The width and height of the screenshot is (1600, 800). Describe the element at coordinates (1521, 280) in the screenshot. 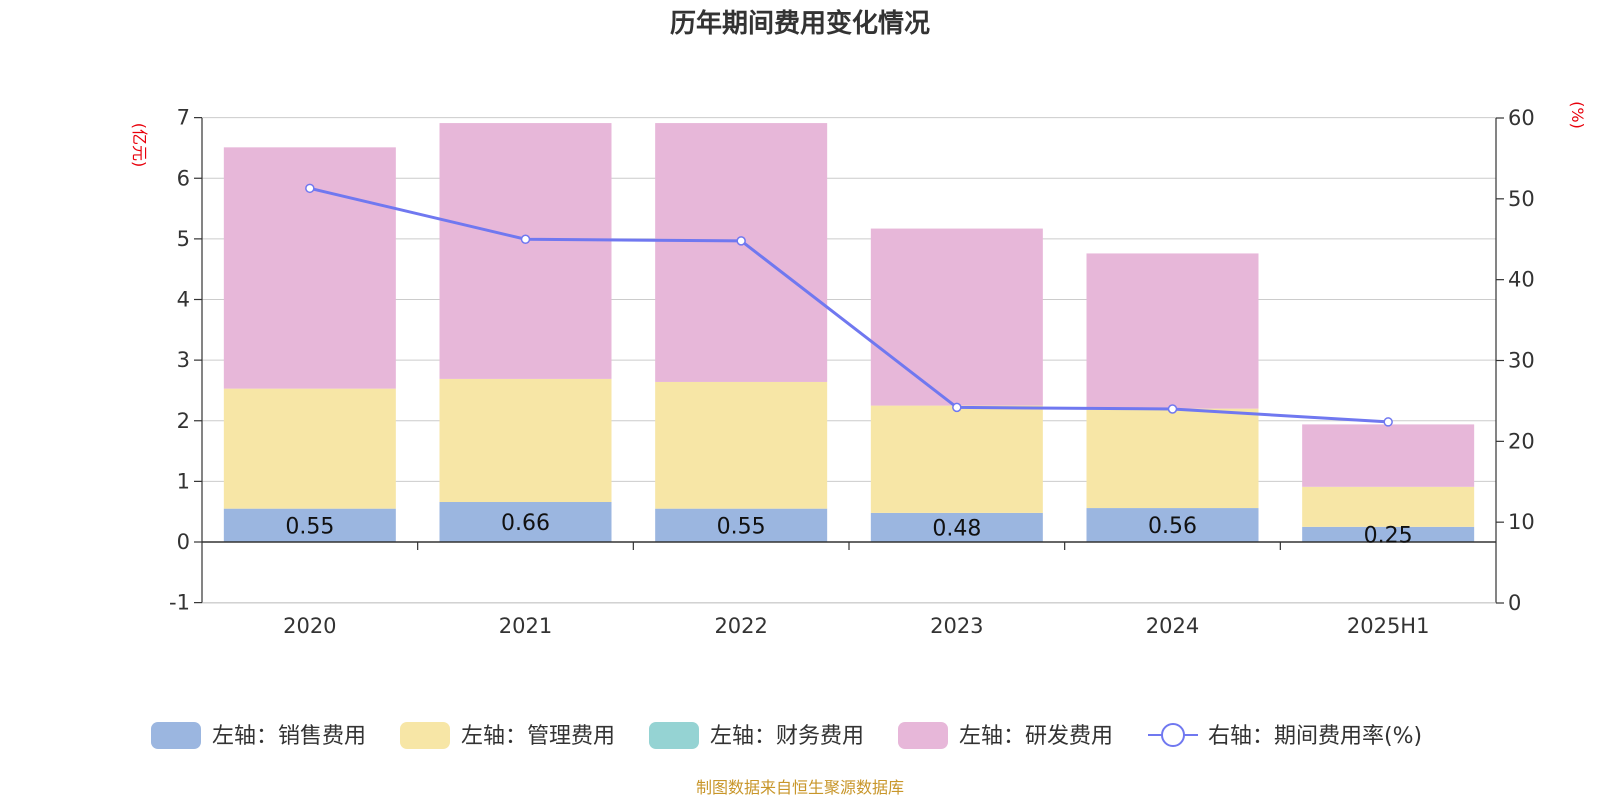

I see `y-right-tick-label: 40` at that location.